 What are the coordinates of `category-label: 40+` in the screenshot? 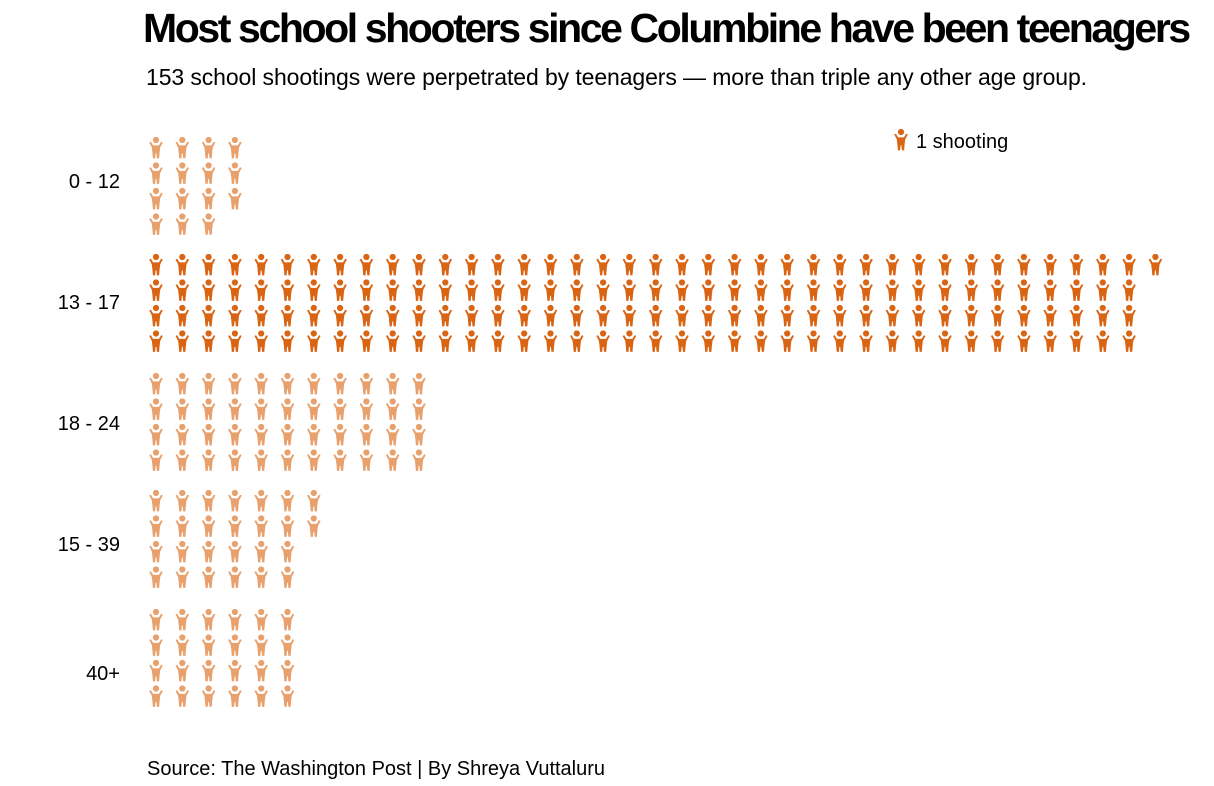 It's located at (103, 674).